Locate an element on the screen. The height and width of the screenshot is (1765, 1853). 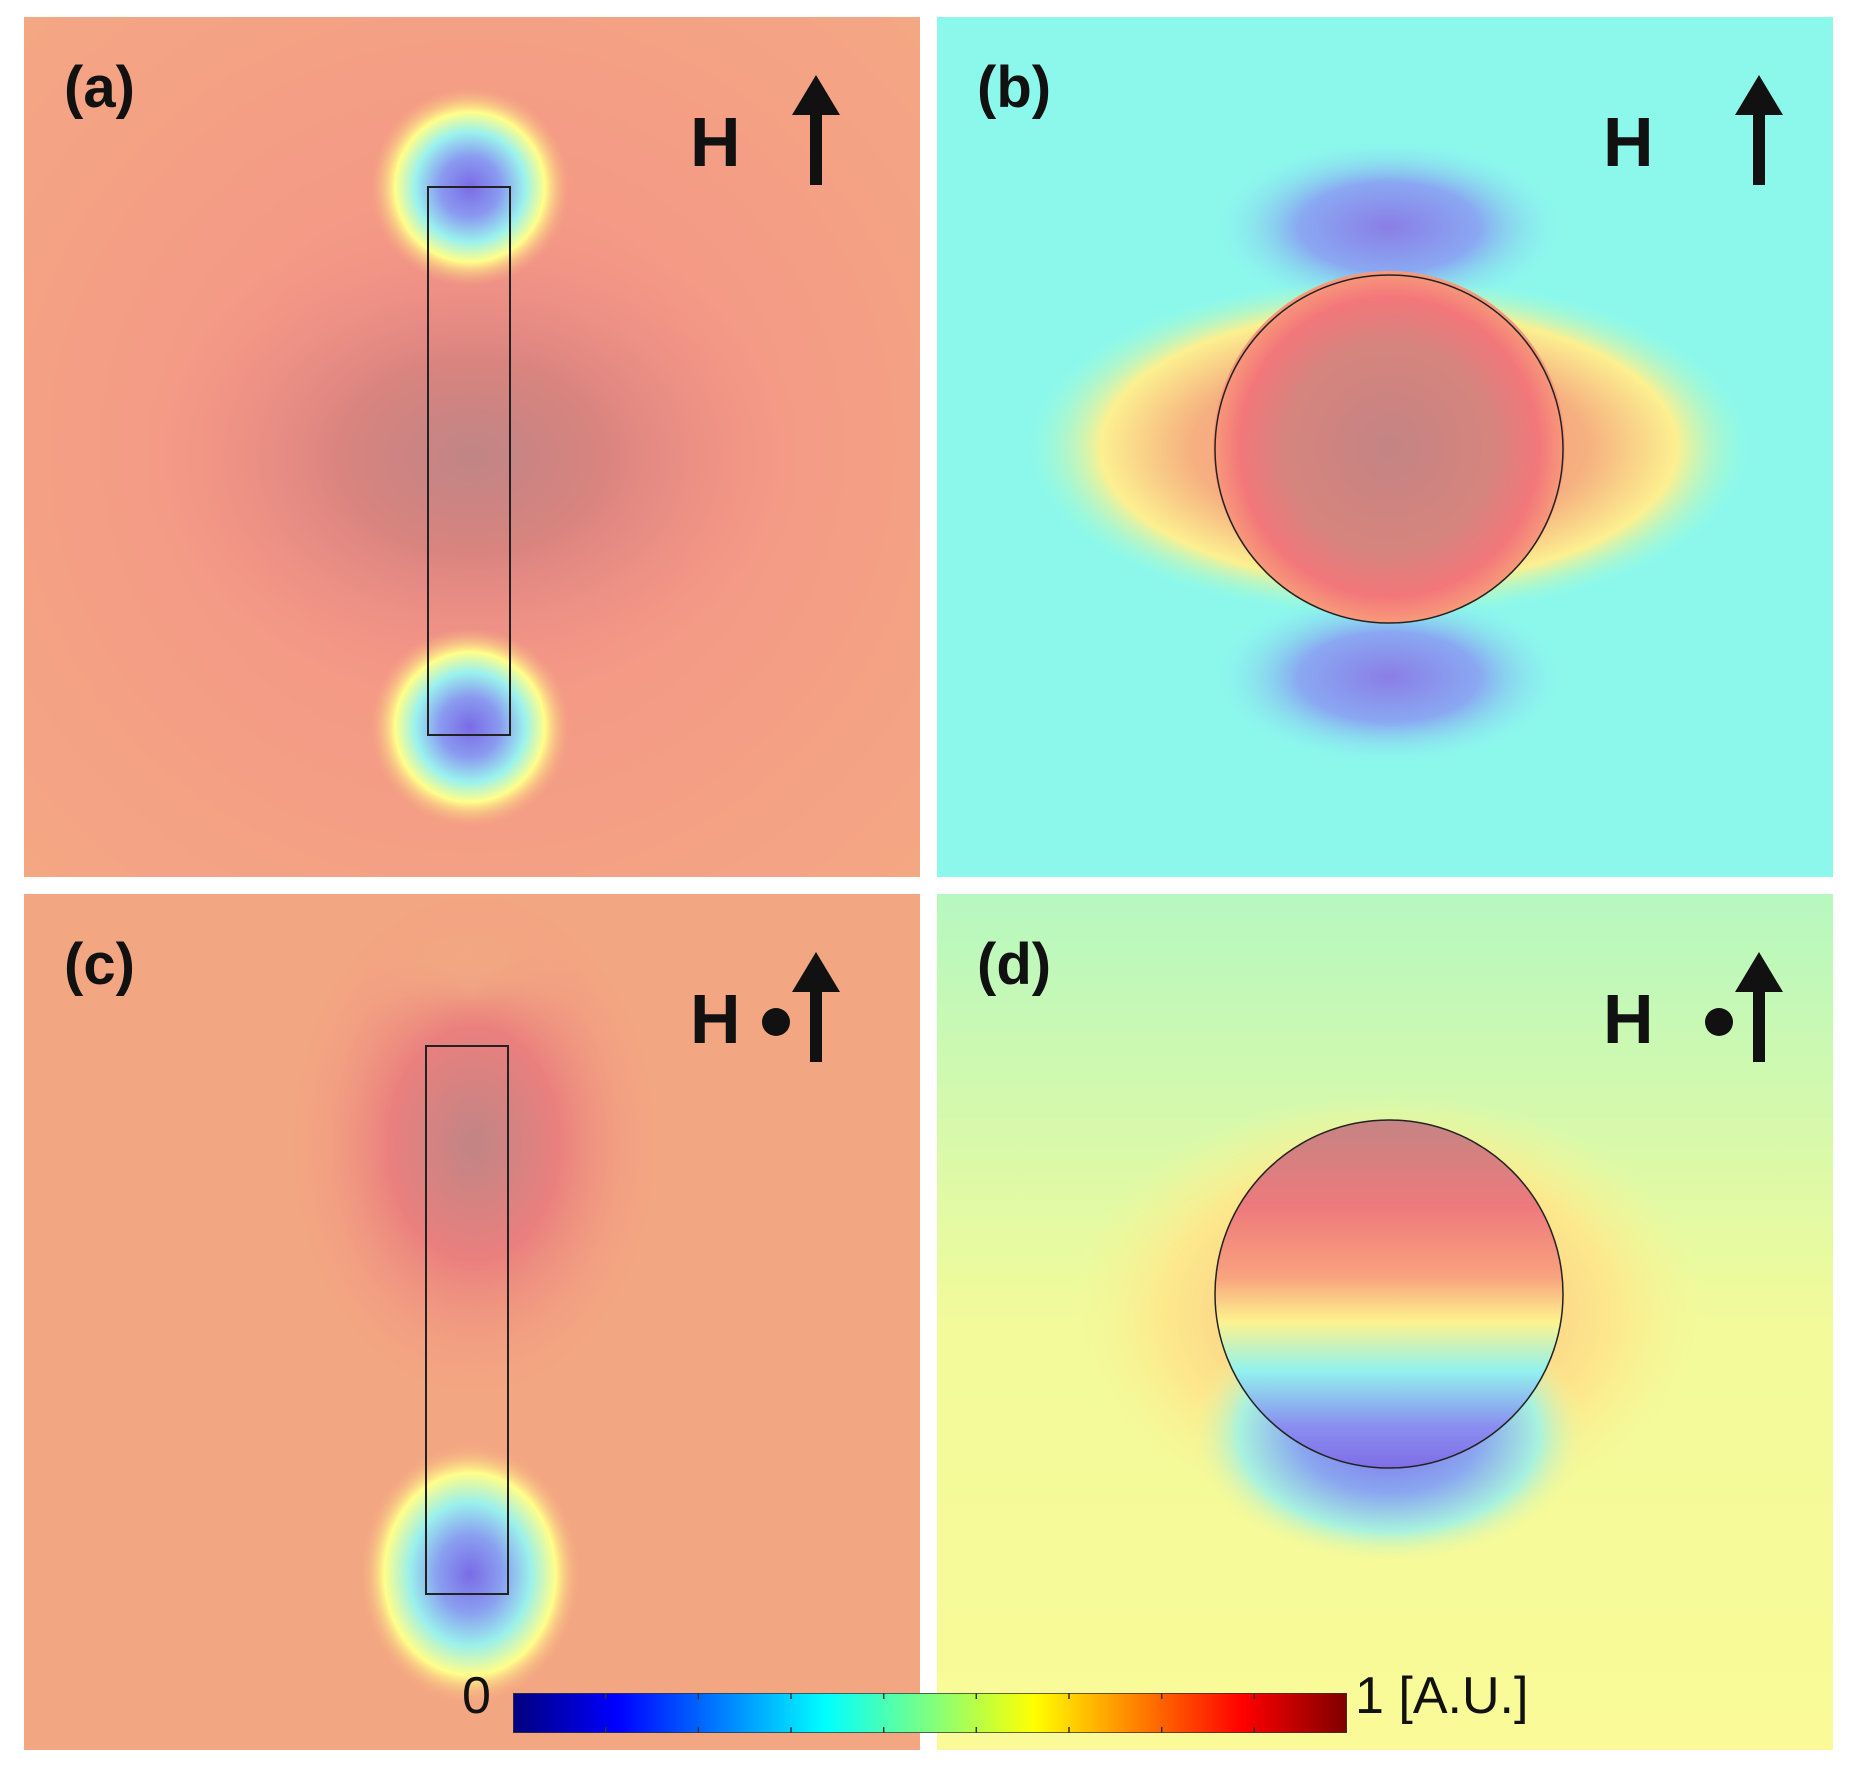
panel-label: (c) is located at coordinates (99, 964).